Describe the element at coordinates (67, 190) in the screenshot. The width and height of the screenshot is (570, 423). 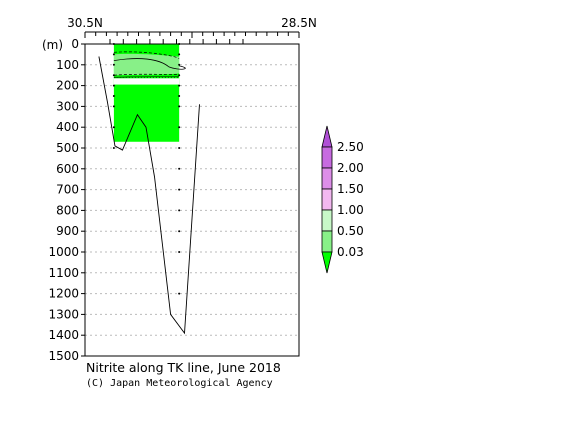
I see `y-tick-label-700: 700` at that location.